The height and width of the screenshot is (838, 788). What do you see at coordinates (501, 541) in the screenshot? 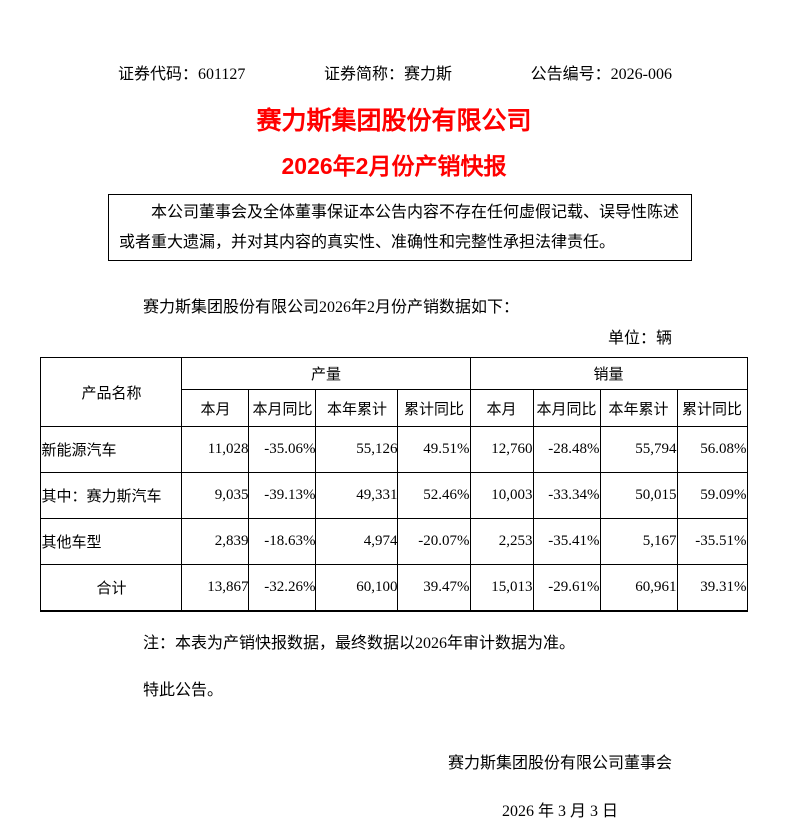
I see `table-cell: 2,253` at bounding box center [501, 541].